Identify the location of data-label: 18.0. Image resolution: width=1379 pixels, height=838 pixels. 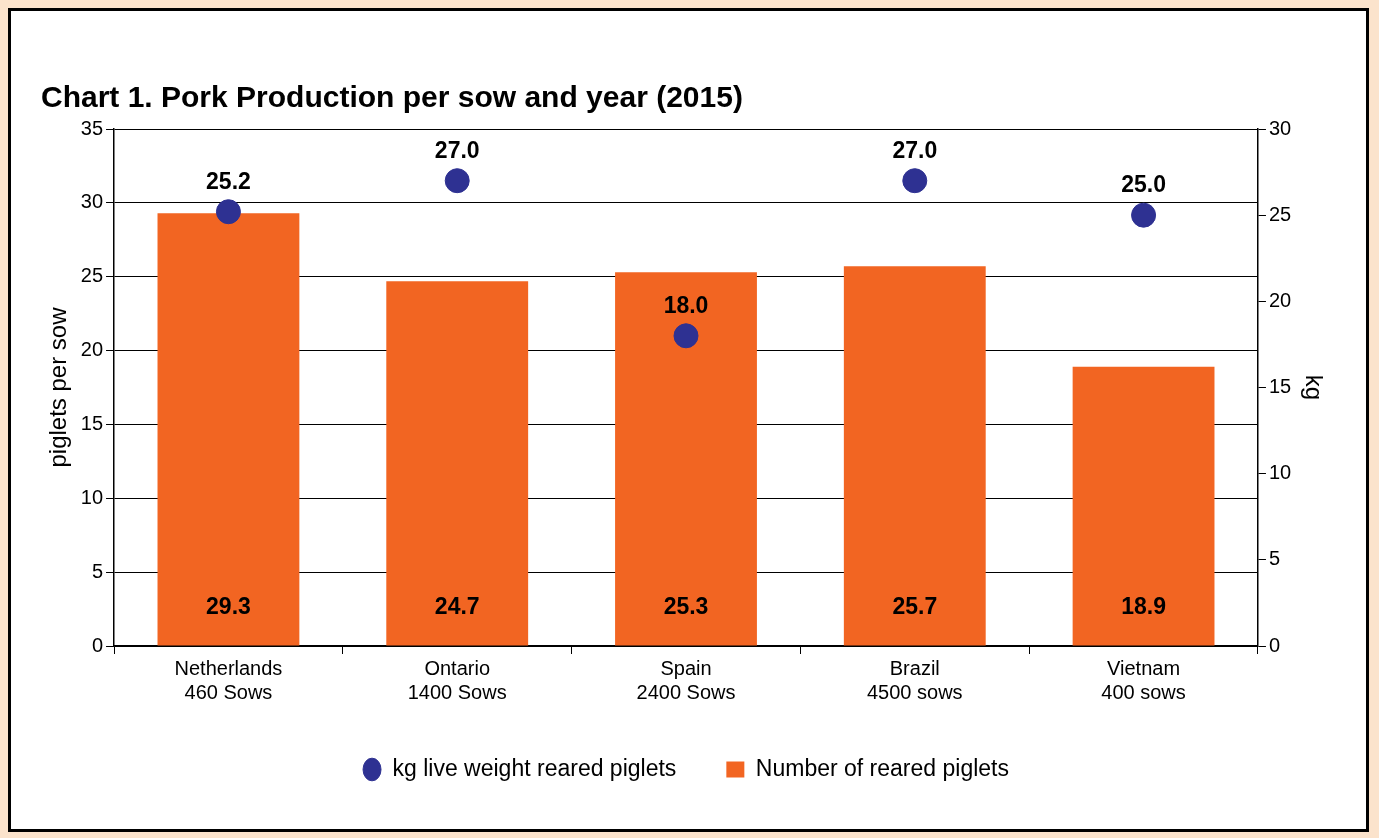
(686, 304).